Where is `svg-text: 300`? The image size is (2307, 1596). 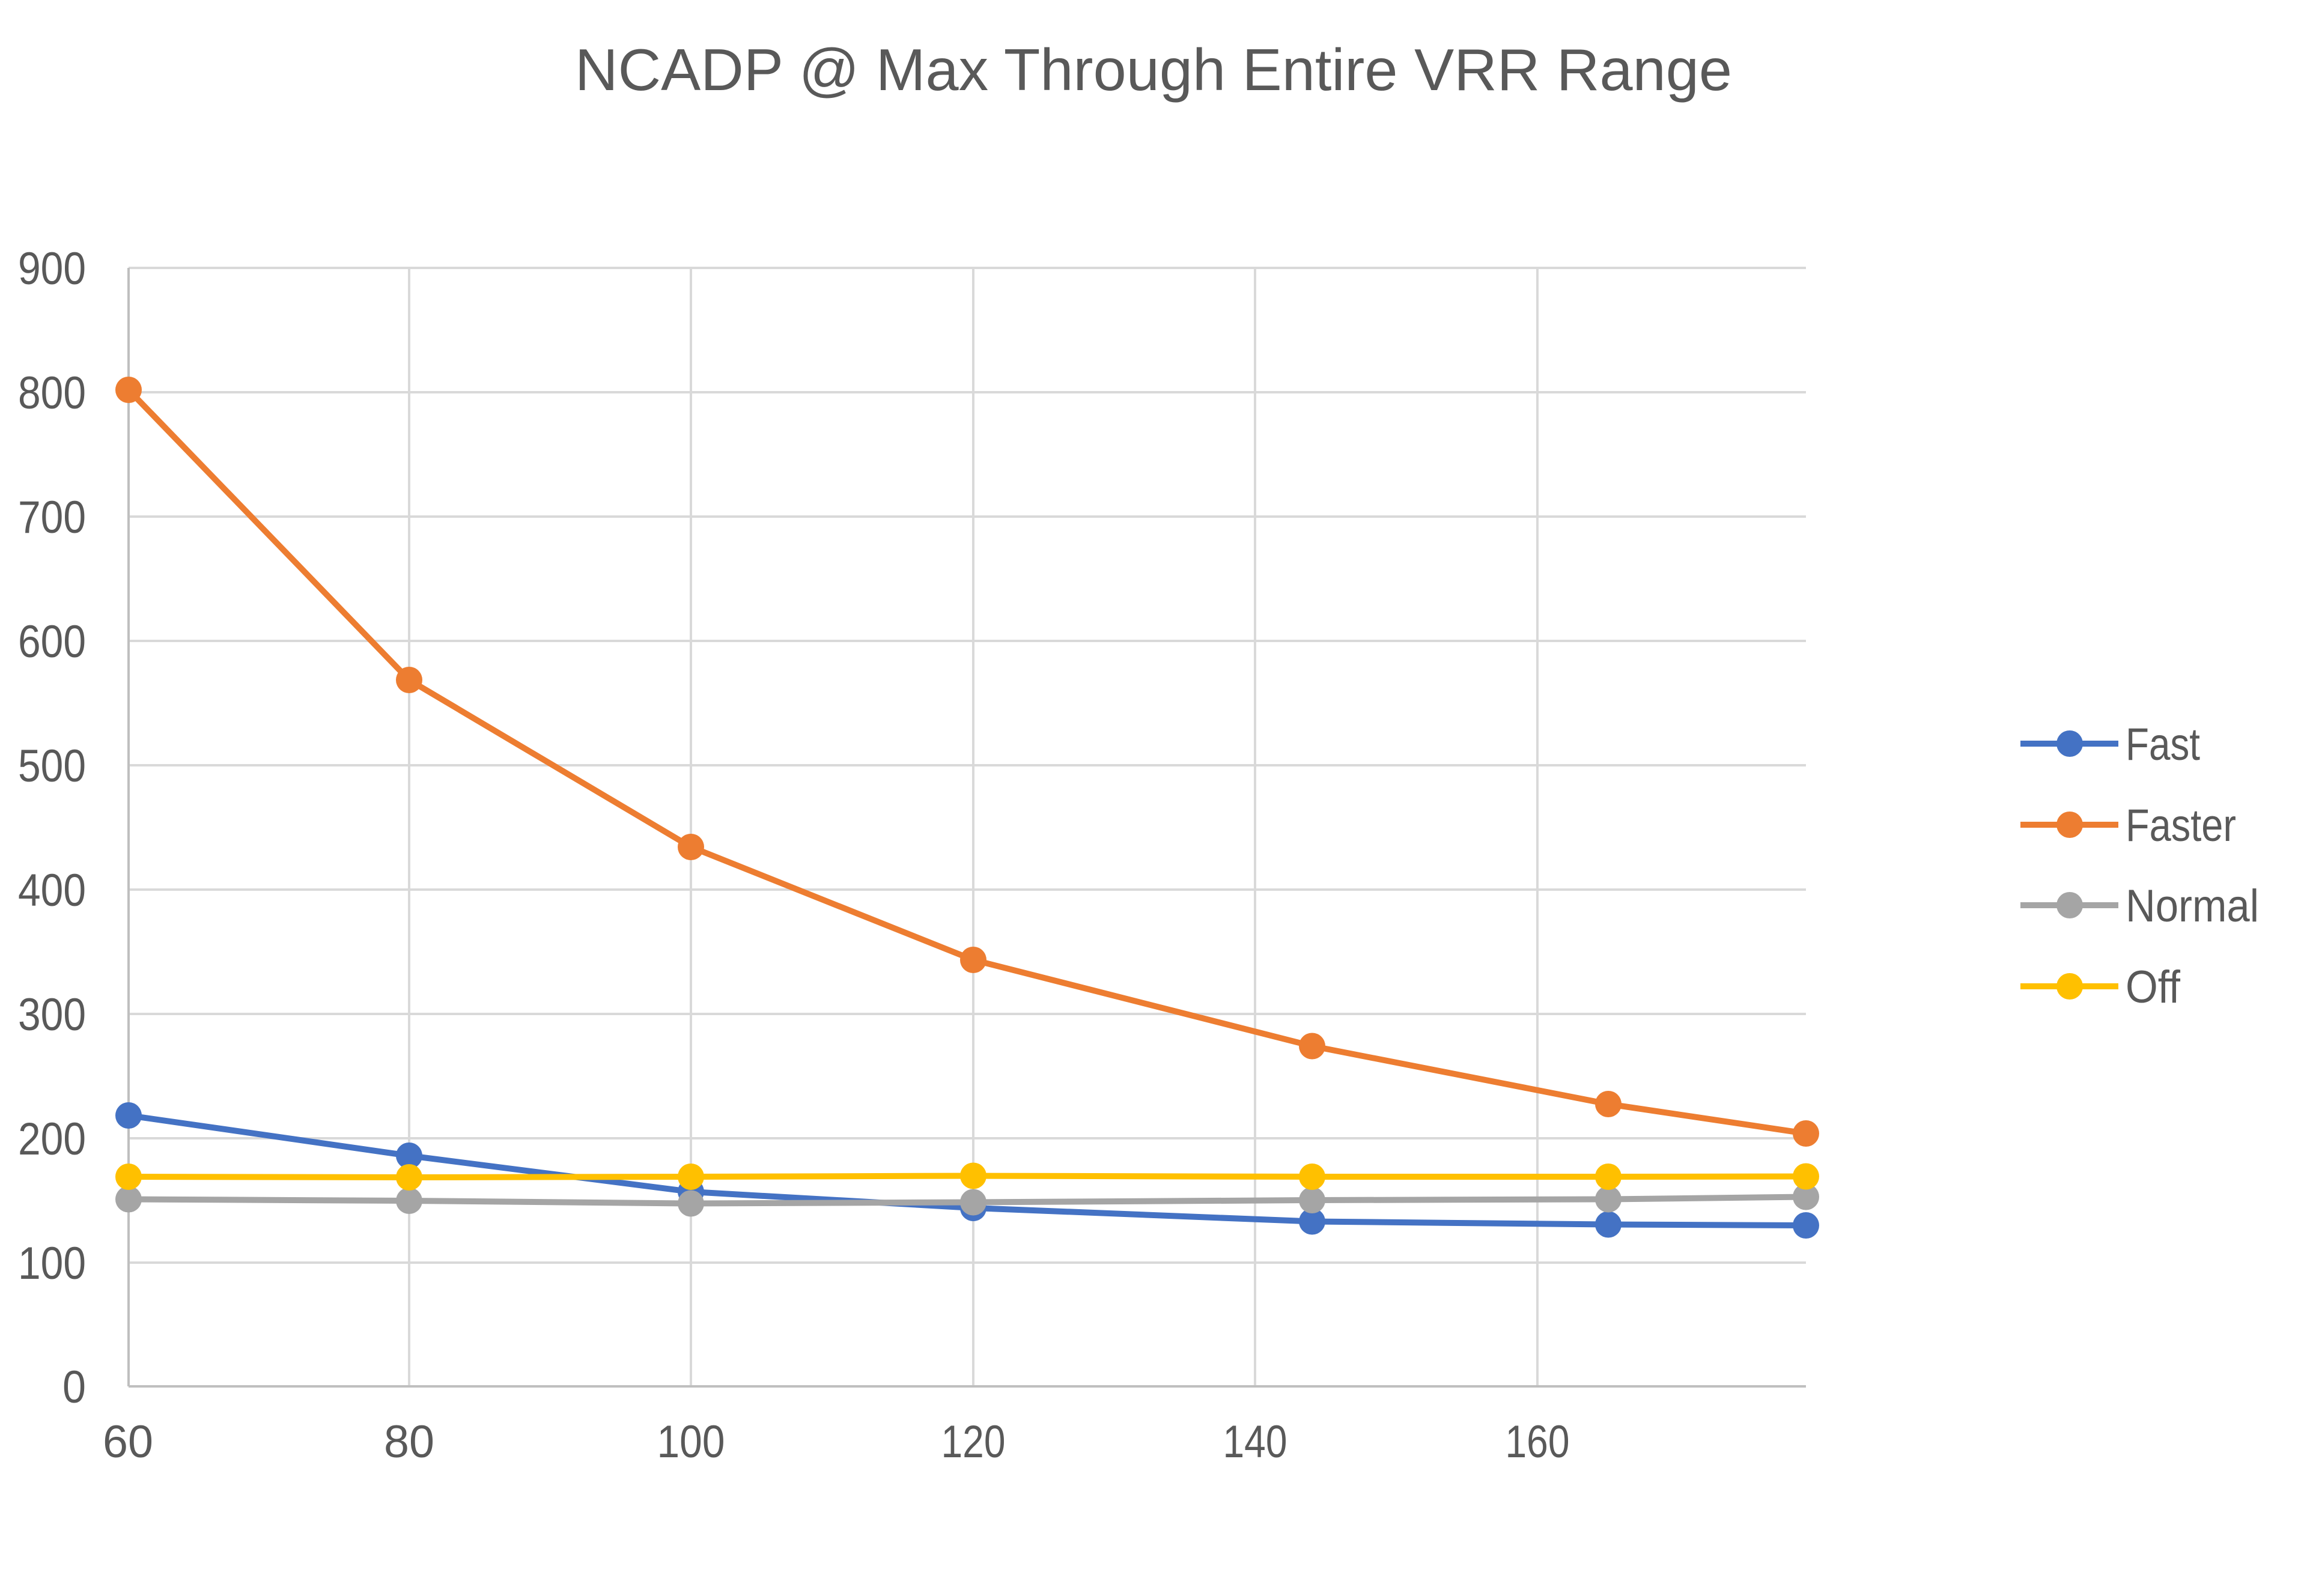 svg-text: 300 is located at coordinates (52, 1014).